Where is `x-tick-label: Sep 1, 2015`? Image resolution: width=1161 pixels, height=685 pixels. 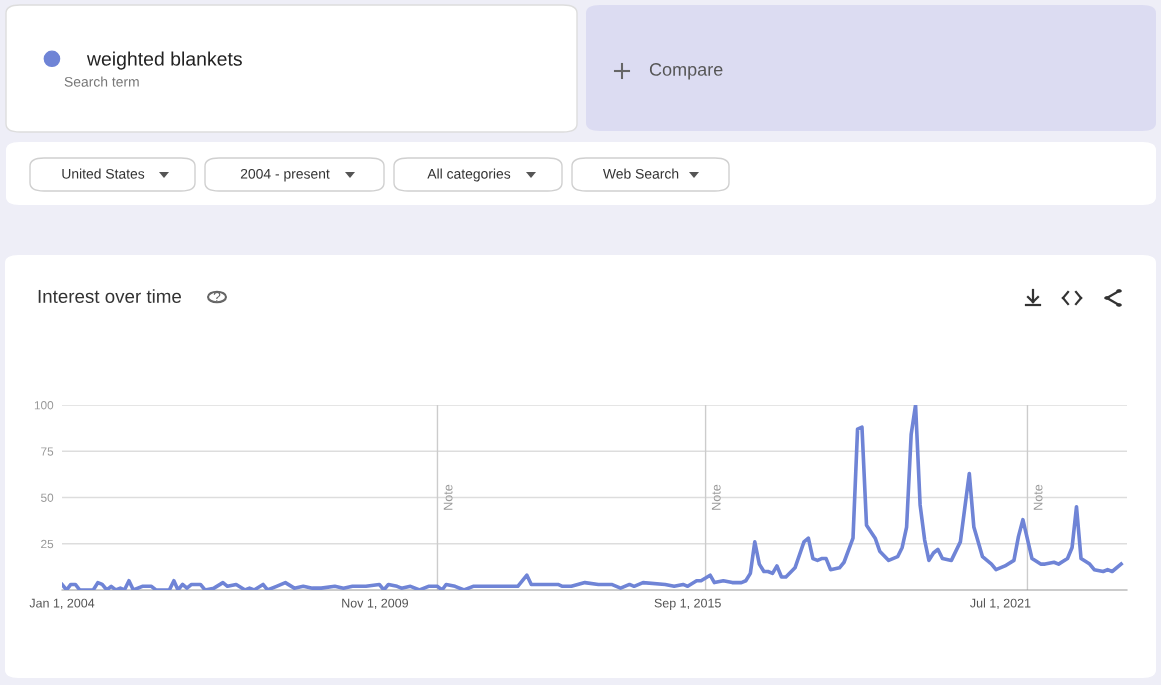
x-tick-label: Sep 1, 2015 is located at coordinates (687, 604).